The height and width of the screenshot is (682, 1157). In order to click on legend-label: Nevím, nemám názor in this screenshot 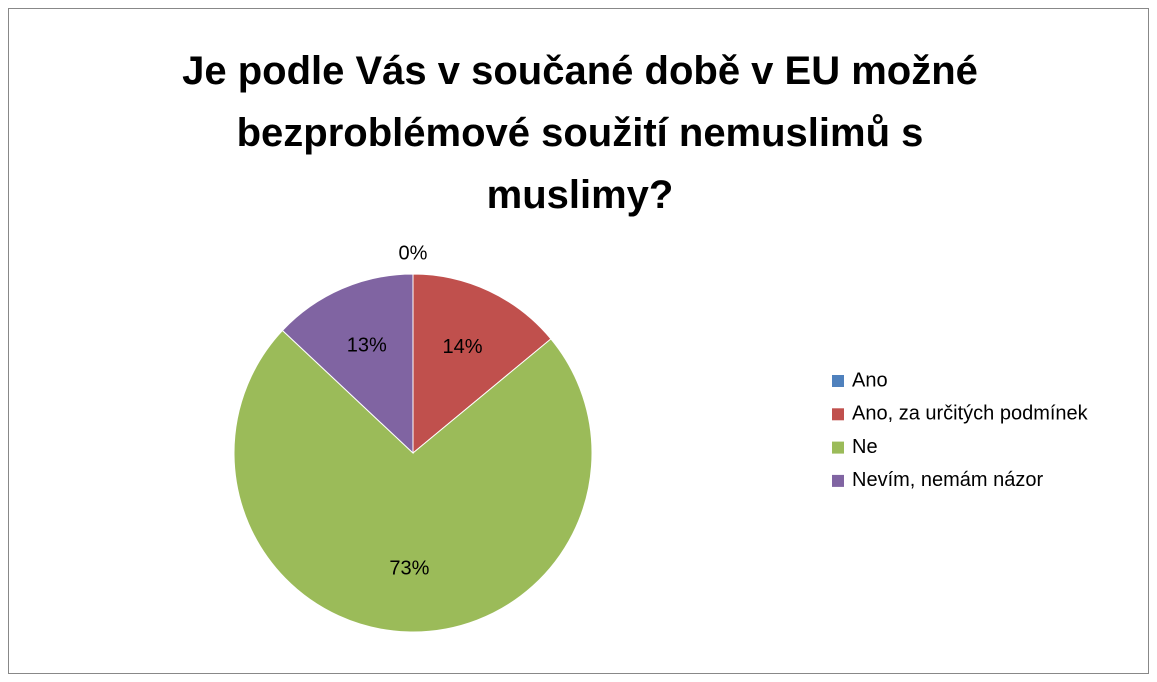, I will do `click(948, 480)`.